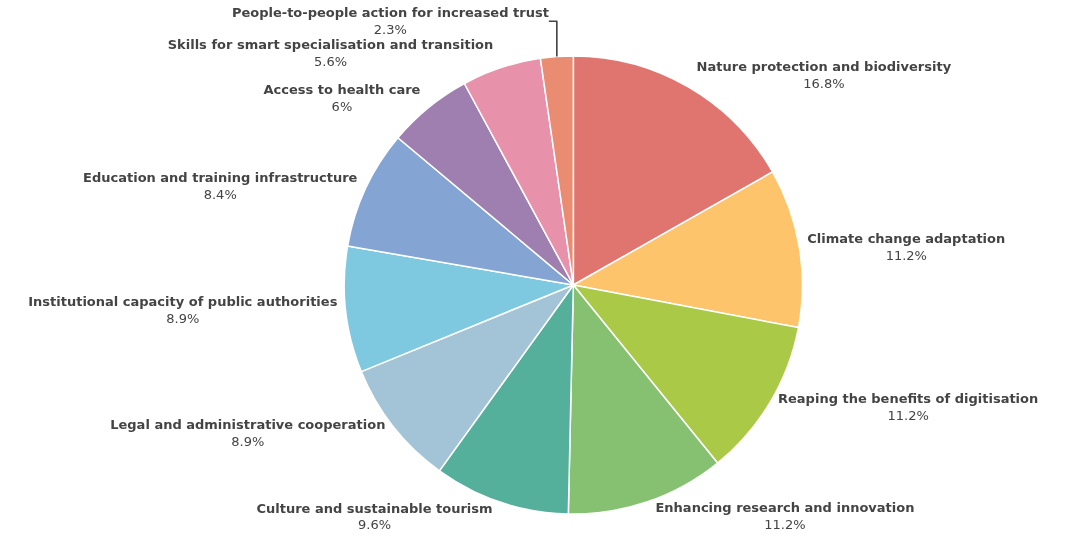  What do you see at coordinates (220, 194) in the screenshot?
I see `data-label: 8.4%` at bounding box center [220, 194].